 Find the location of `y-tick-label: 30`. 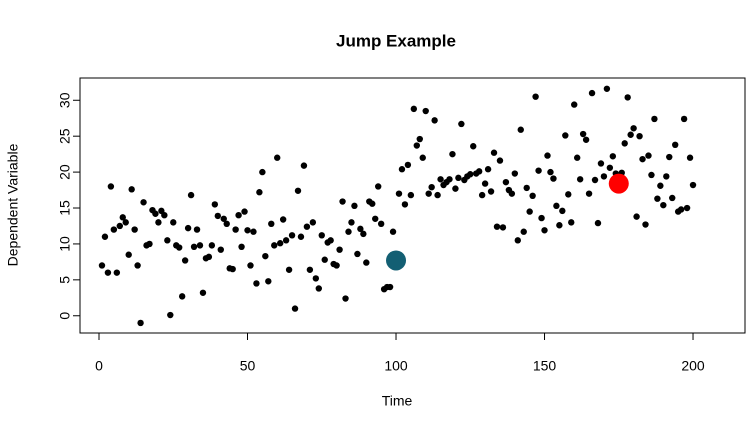

y-tick-label: 30 is located at coordinates (65, 100).